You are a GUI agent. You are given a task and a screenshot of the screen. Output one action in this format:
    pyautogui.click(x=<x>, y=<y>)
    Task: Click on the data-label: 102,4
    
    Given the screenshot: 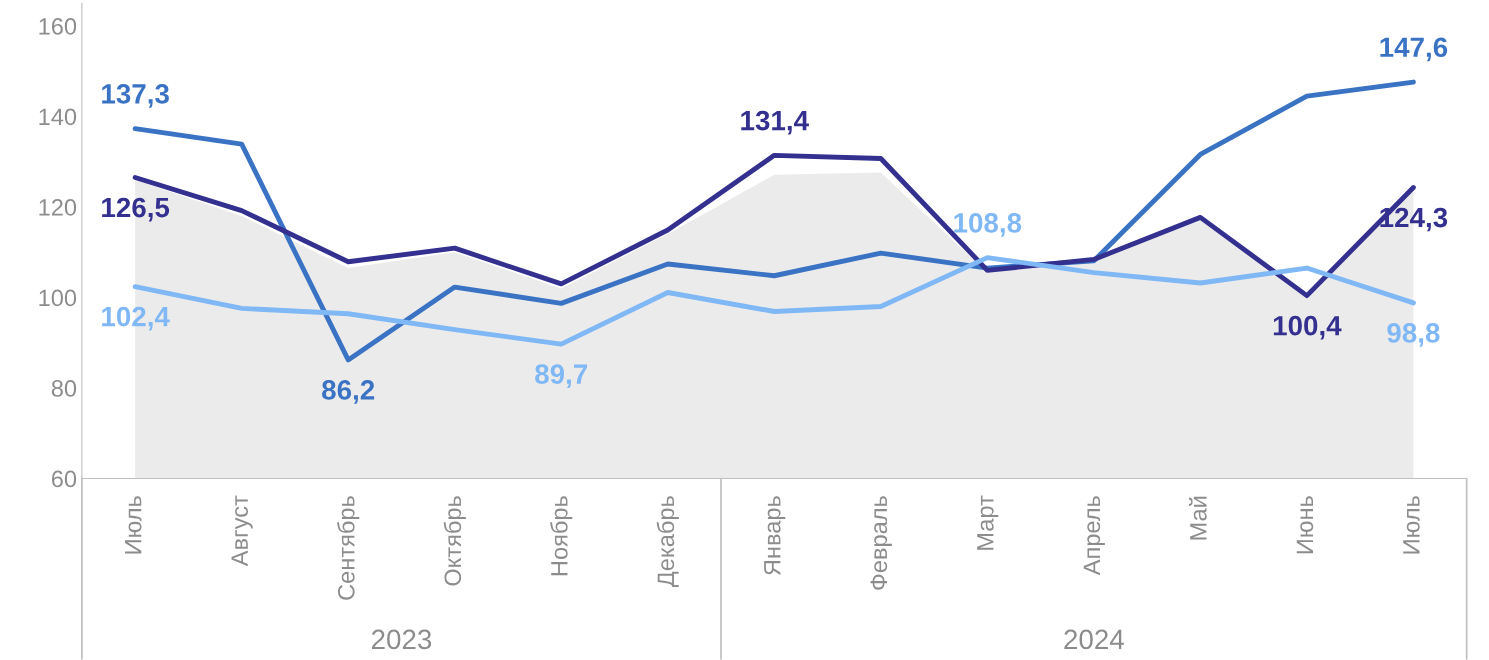 What is the action you would take?
    pyautogui.click(x=136, y=318)
    